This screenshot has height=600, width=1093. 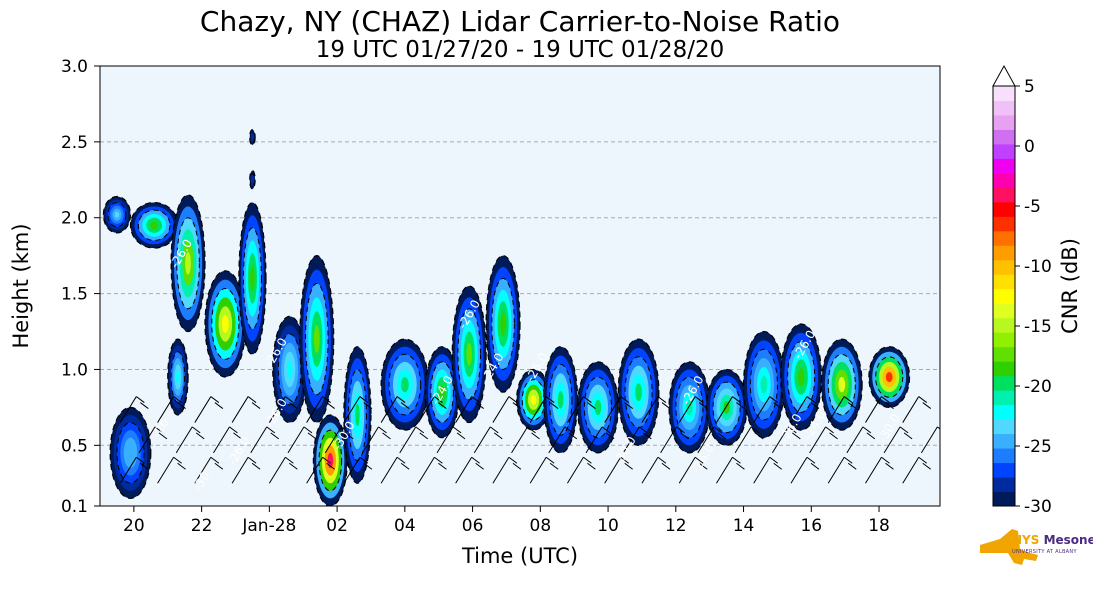 I want to click on y-axis: 0.1 0.5 1.0 1.5 2.0 2.5 3.0, so click(x=80, y=287).